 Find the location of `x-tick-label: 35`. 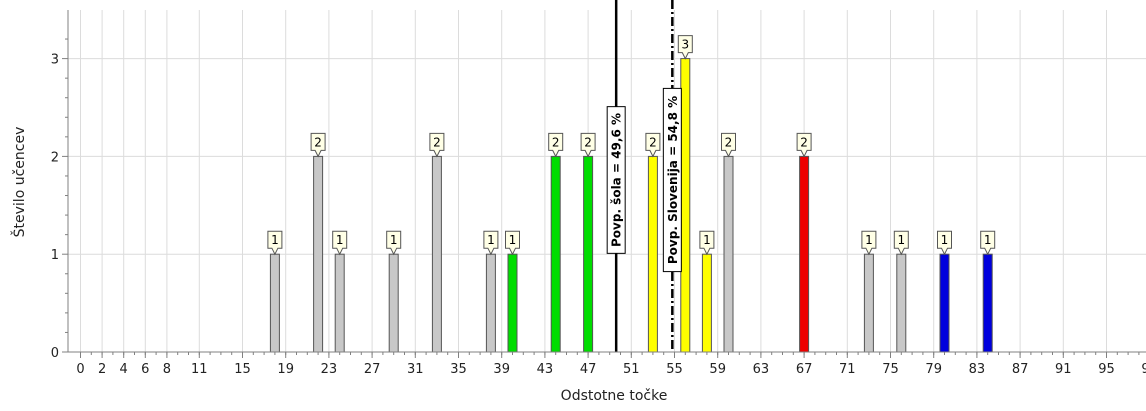

x-tick-label: 35 is located at coordinates (458, 369).